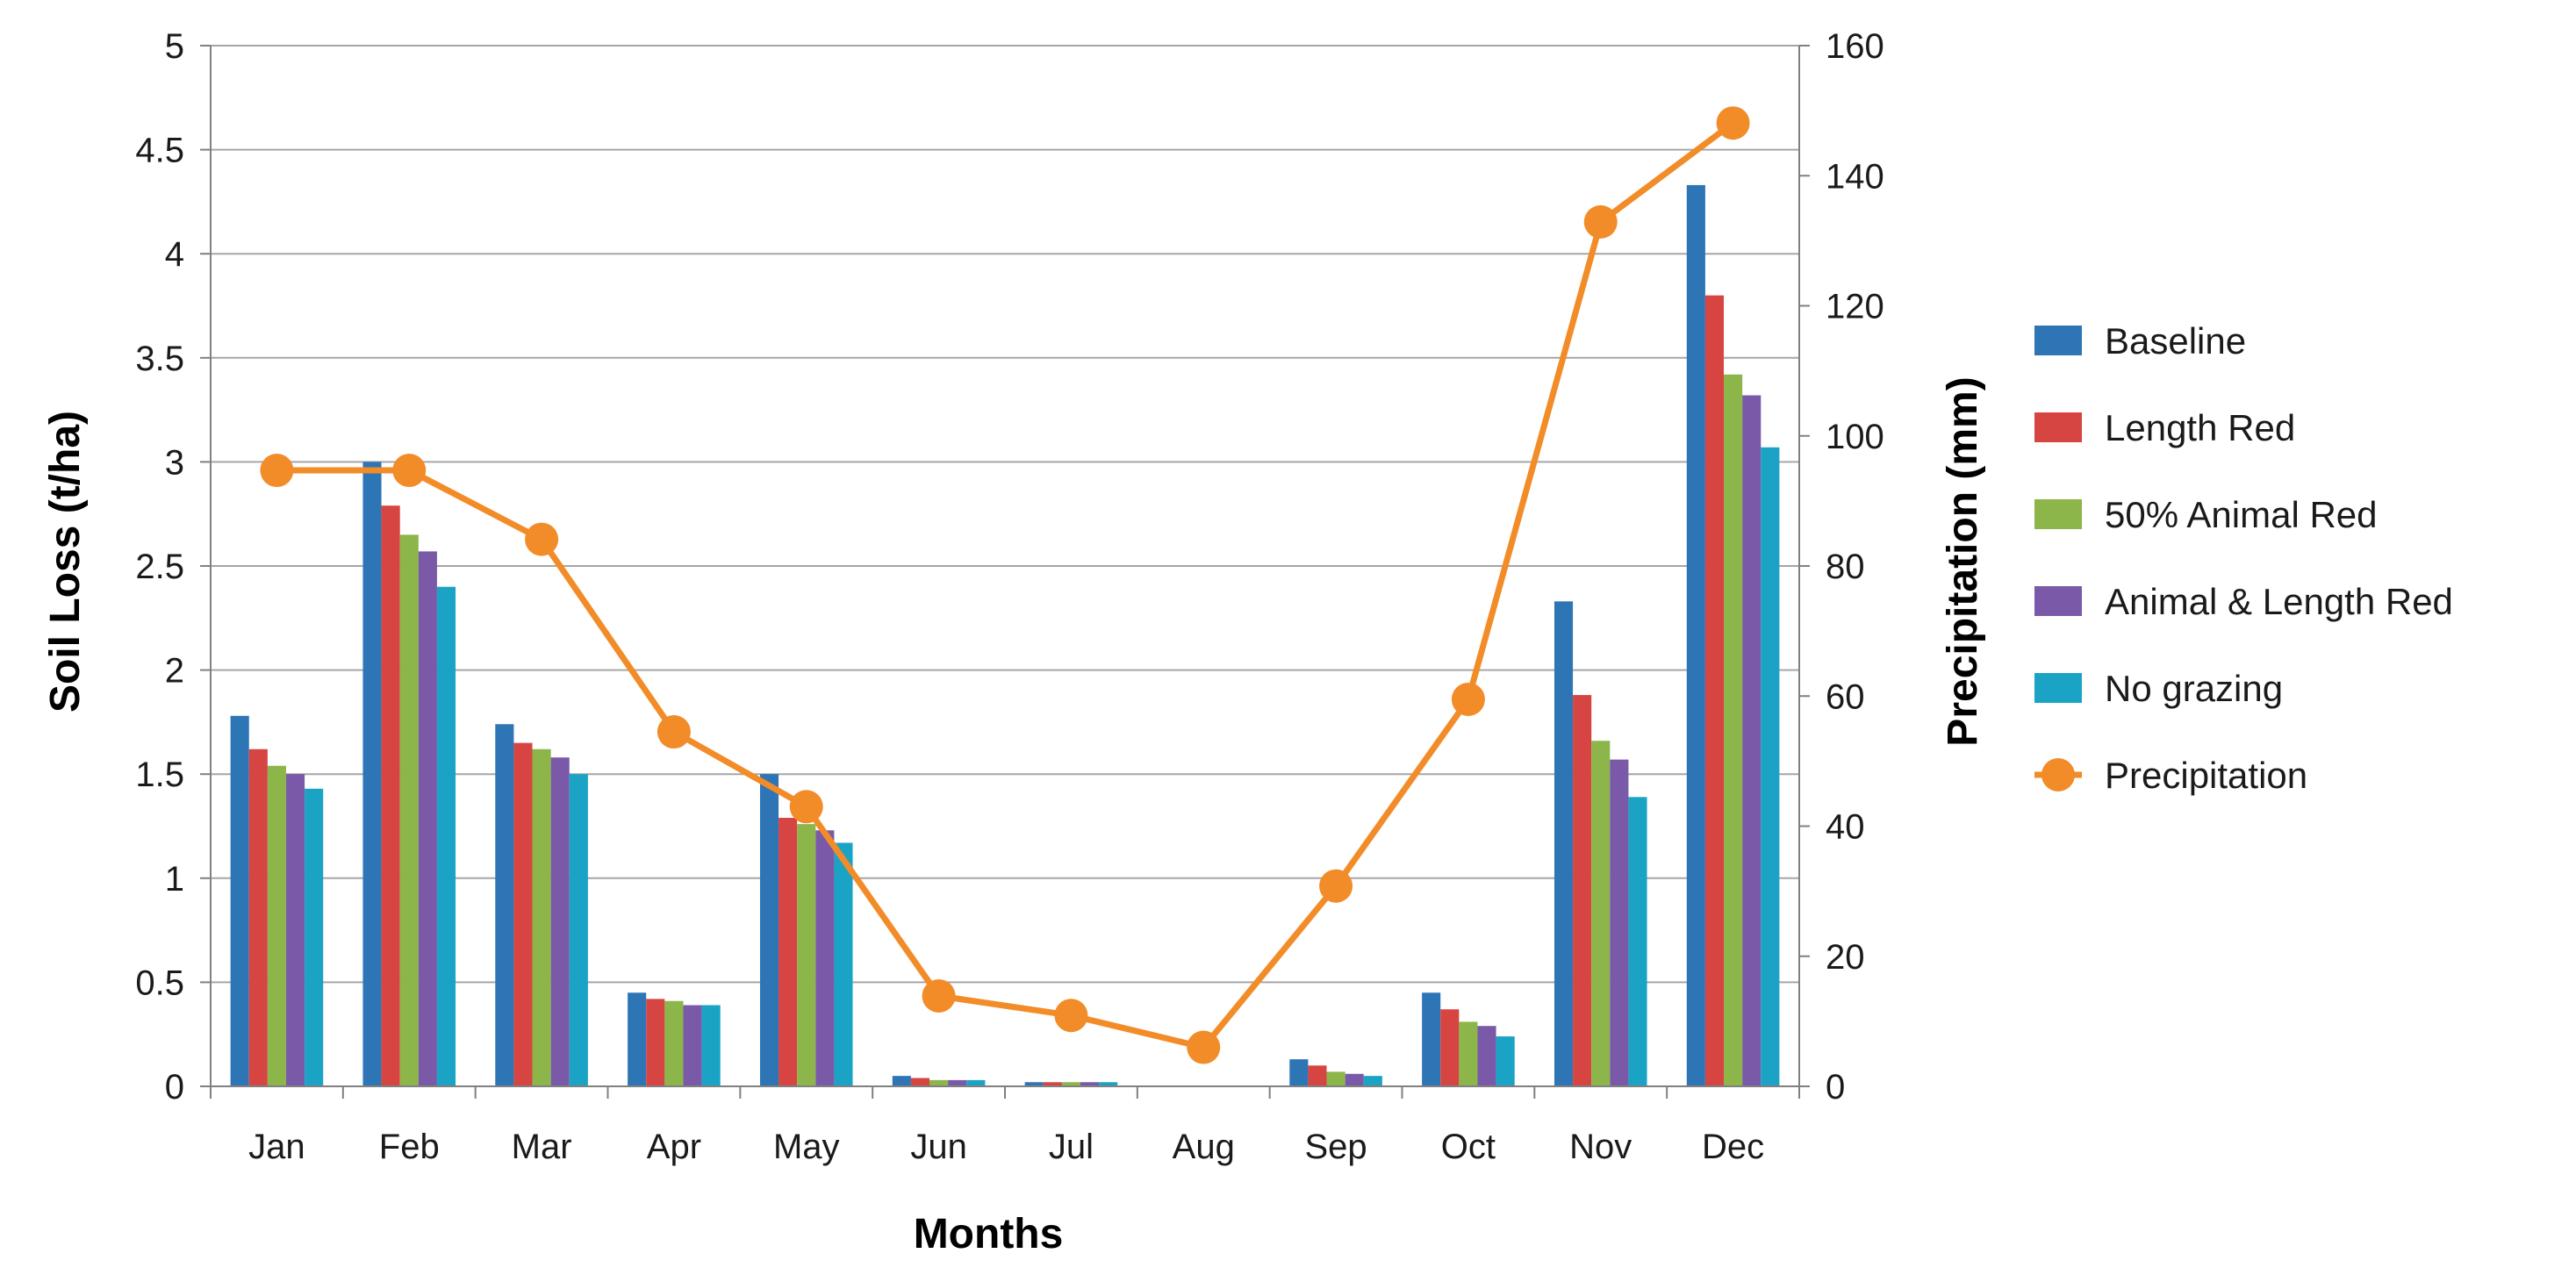 The image size is (2576, 1275). What do you see at coordinates (1486, 1056) in the screenshot?
I see `bar-animal-length-red-oct` at bounding box center [1486, 1056].